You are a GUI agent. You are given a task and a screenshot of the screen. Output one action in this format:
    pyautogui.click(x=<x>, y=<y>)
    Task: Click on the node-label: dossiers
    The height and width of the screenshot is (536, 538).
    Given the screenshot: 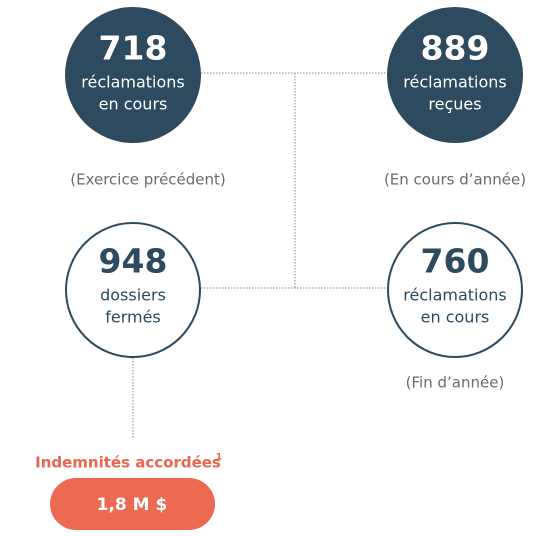 What is the action you would take?
    pyautogui.click(x=133, y=295)
    